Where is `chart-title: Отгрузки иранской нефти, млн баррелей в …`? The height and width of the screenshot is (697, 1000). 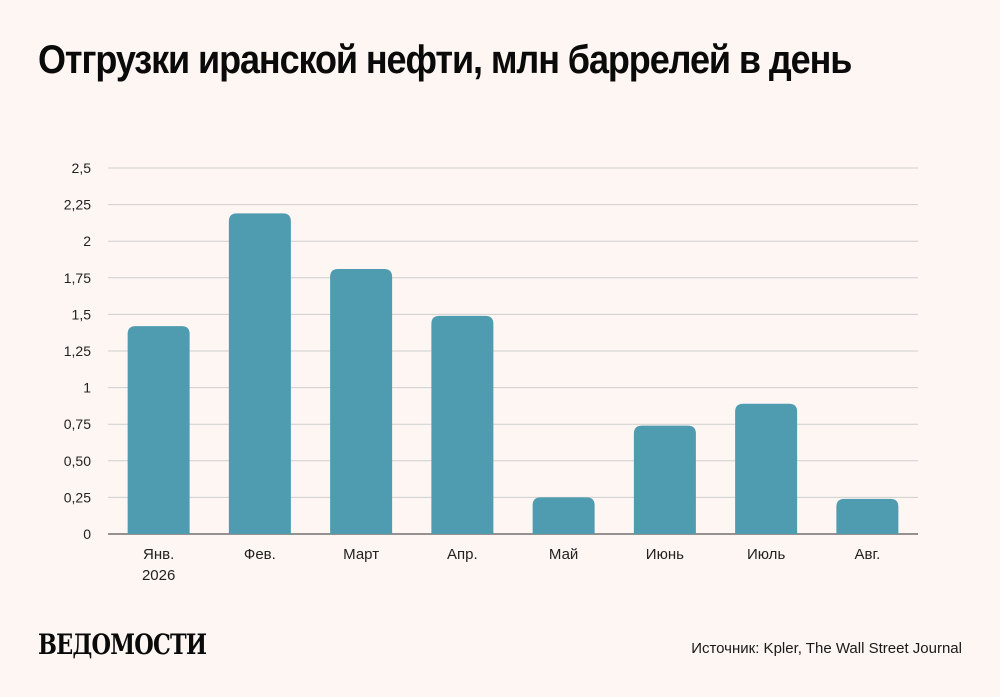
chart-title: Отгрузки иранской нефти, млн баррелей в … is located at coordinates (445, 60).